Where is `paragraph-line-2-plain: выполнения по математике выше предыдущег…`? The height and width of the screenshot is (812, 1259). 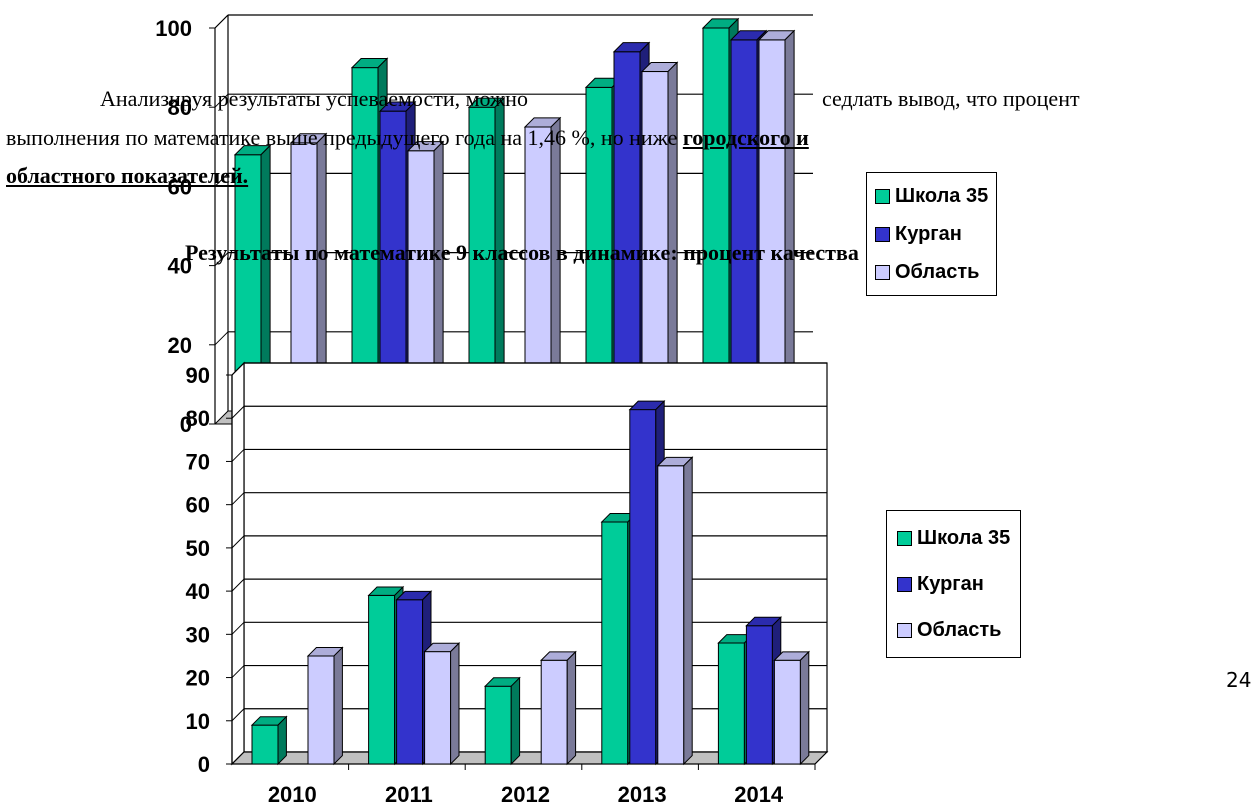
paragraph-line-2-plain: выполнения по математике выше предыдущег… is located at coordinates (344, 137).